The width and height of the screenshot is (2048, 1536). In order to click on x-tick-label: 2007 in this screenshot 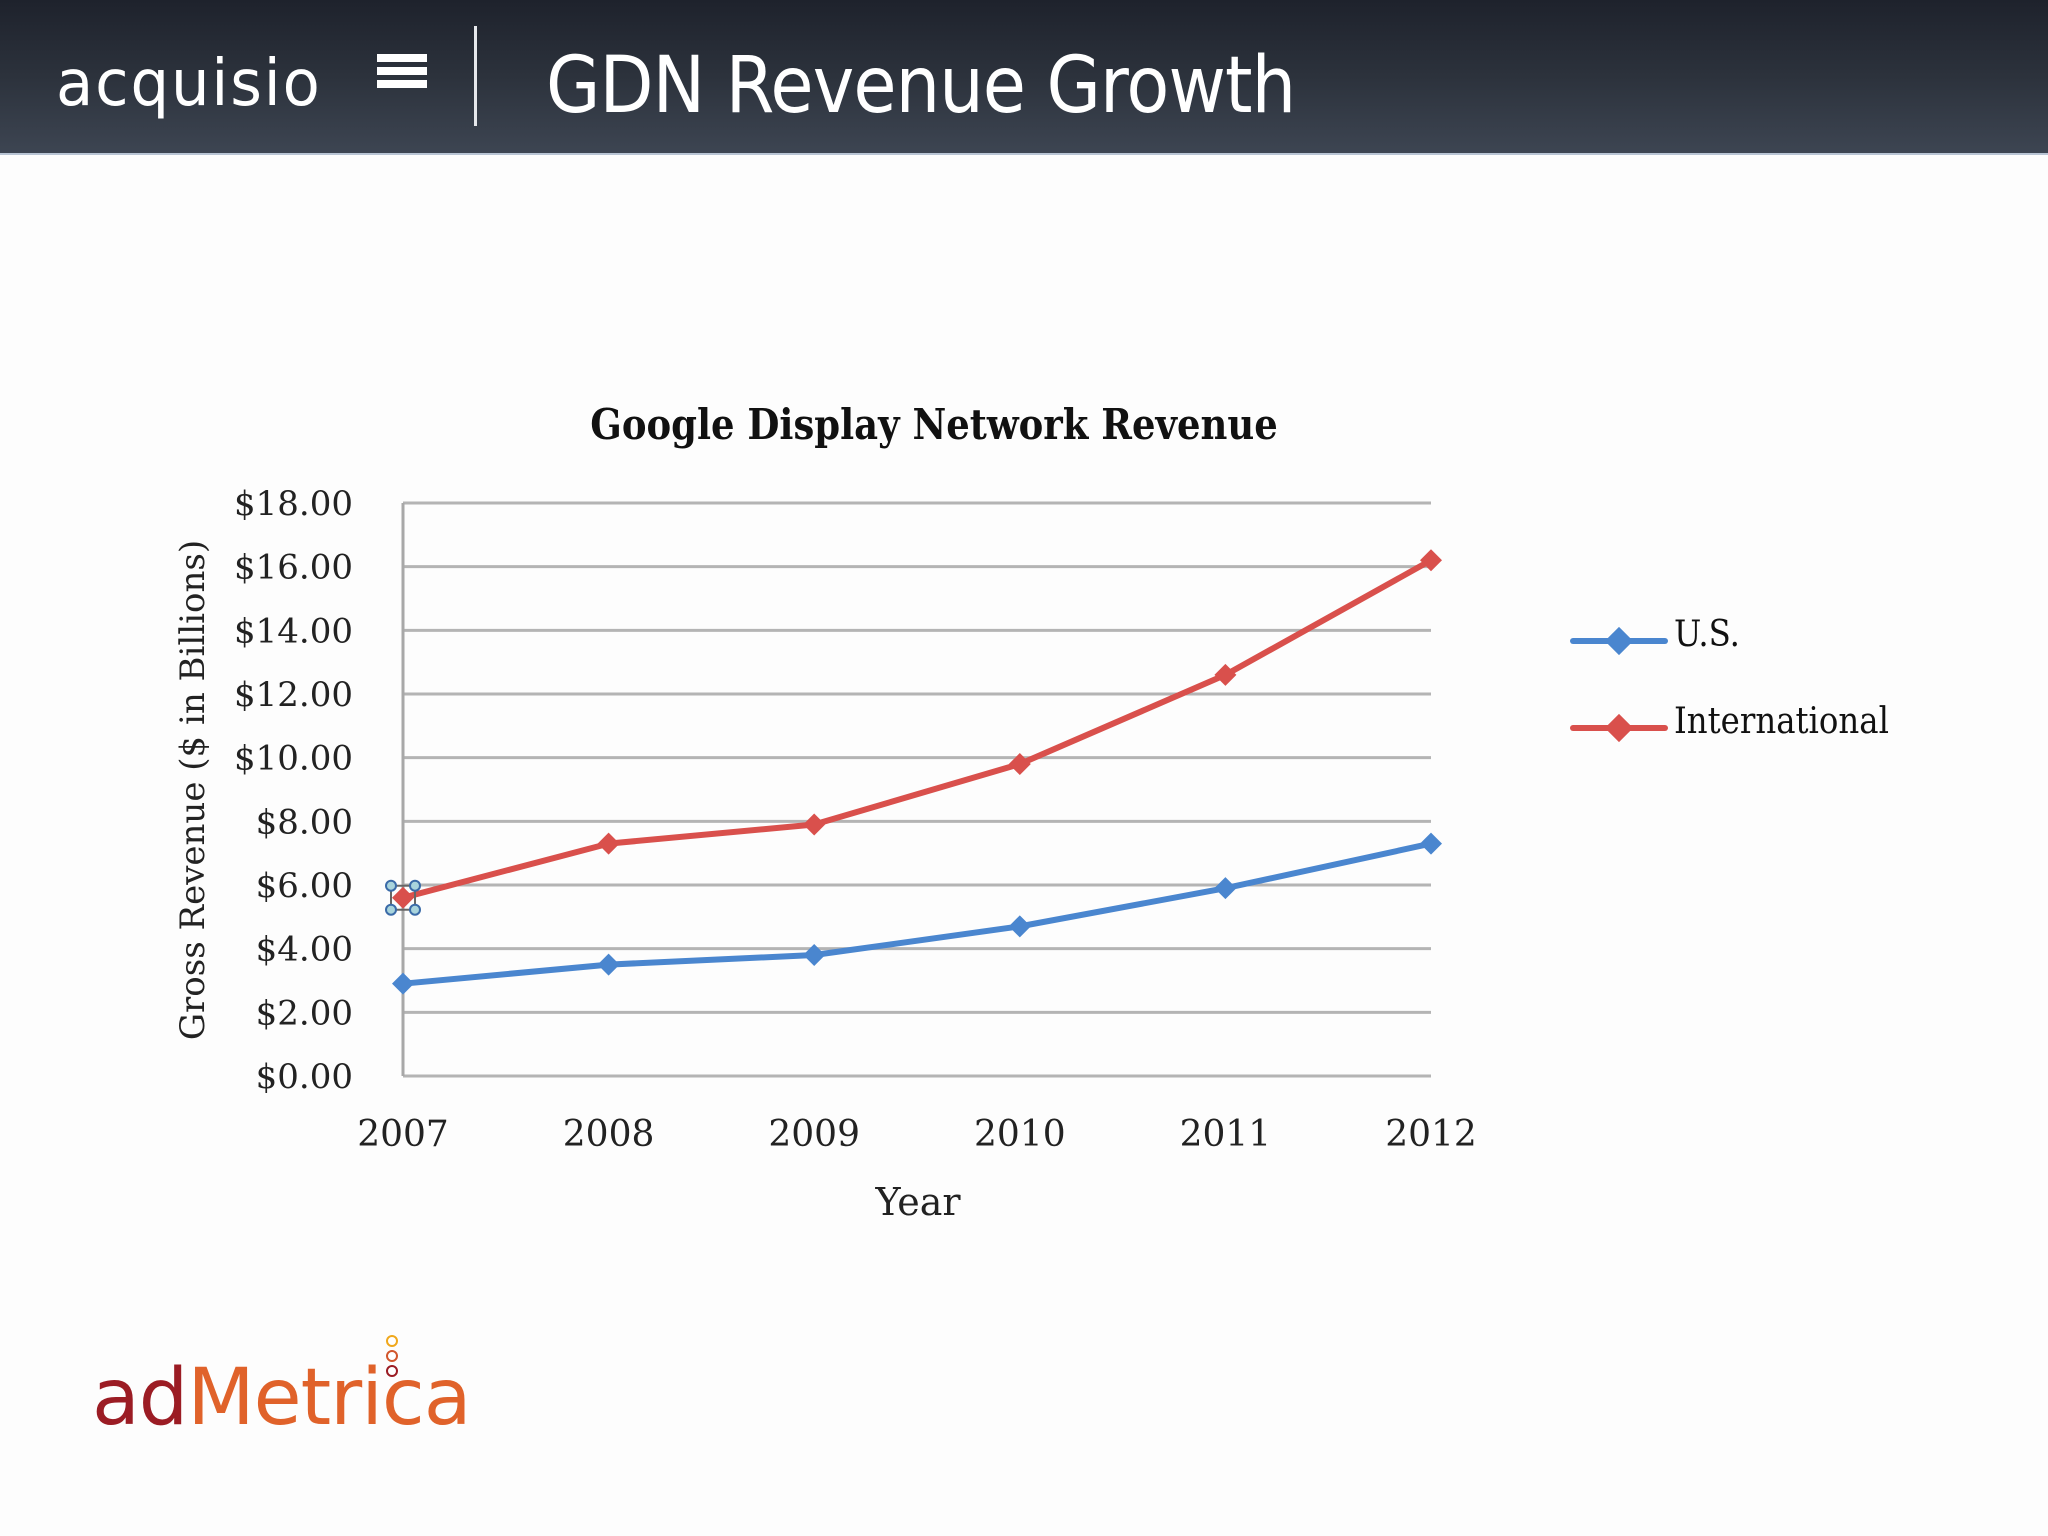, I will do `click(403, 1134)`.